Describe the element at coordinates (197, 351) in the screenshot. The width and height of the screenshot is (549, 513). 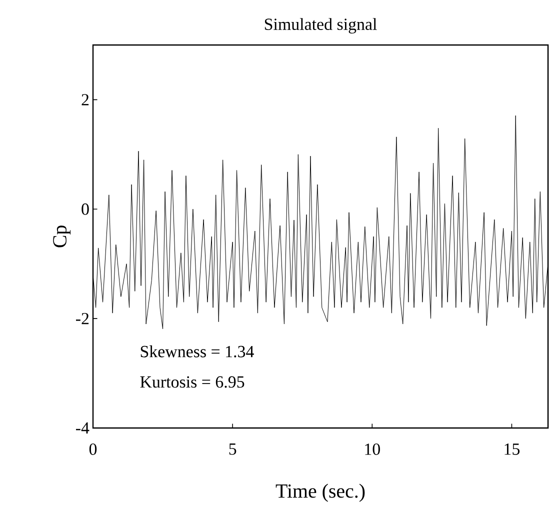
I see `annotation: Skewness = 1.34` at that location.